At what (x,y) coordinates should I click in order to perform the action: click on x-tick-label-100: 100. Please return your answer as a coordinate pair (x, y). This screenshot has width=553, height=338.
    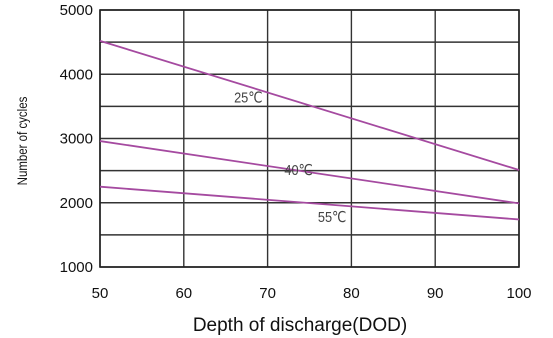
    Looking at the image, I should click on (518, 293).